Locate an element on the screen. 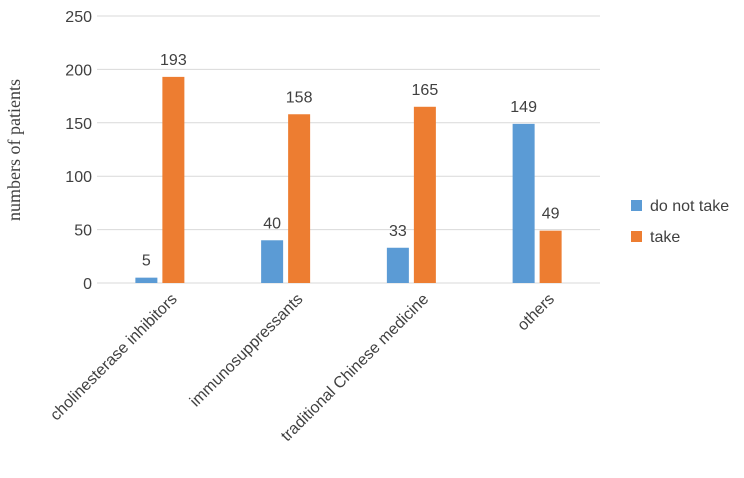 The height and width of the screenshot is (478, 744). y-tick-label: 100 is located at coordinates (78, 177).